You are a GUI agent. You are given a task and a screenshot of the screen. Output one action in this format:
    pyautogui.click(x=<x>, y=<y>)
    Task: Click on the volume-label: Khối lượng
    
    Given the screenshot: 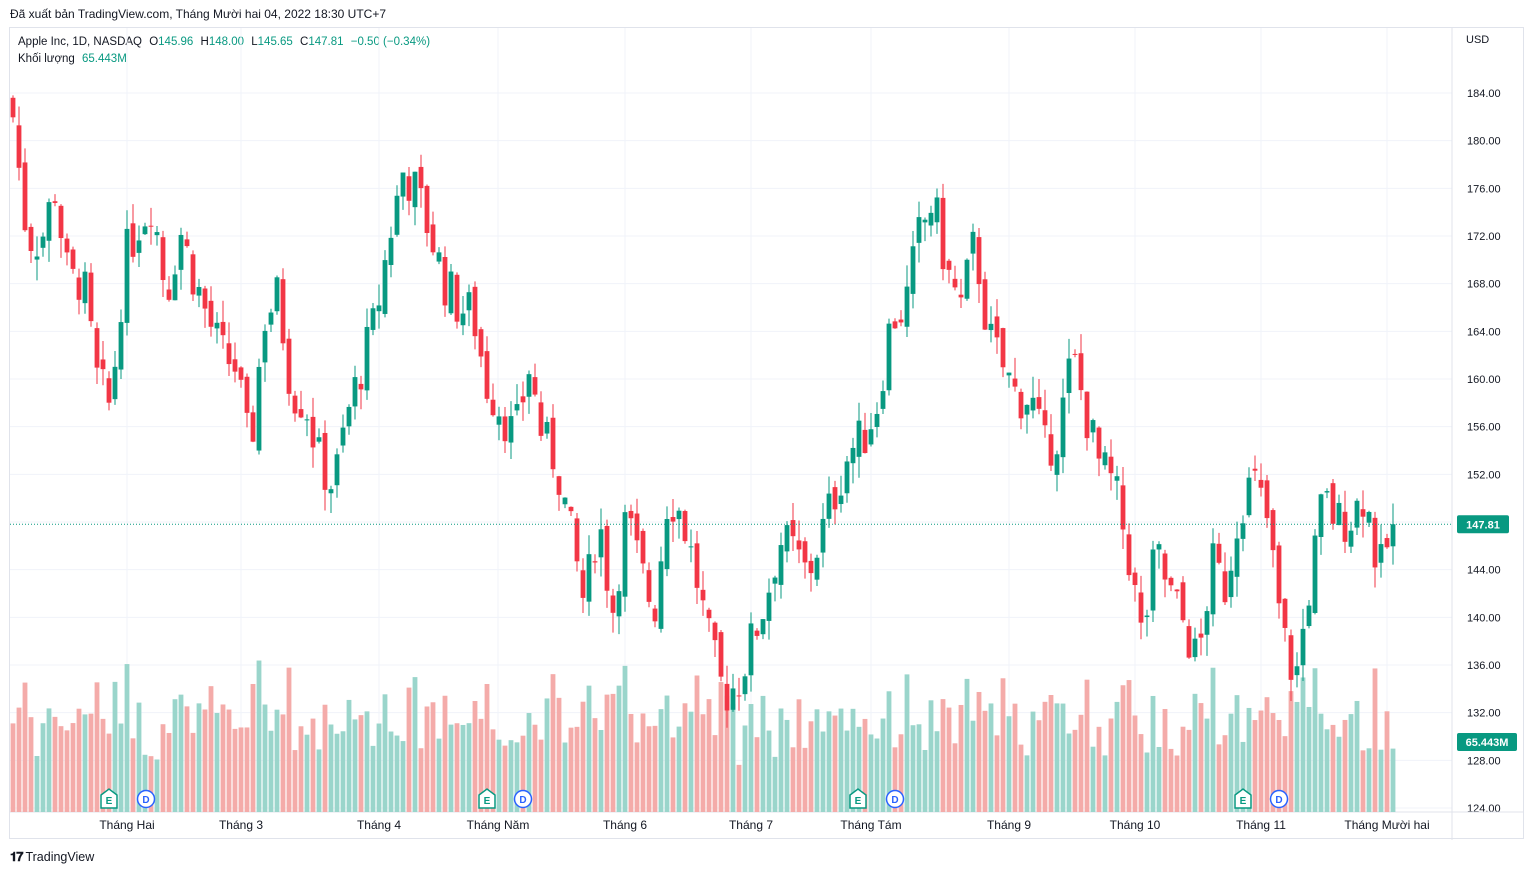 What is the action you would take?
    pyautogui.click(x=46, y=59)
    